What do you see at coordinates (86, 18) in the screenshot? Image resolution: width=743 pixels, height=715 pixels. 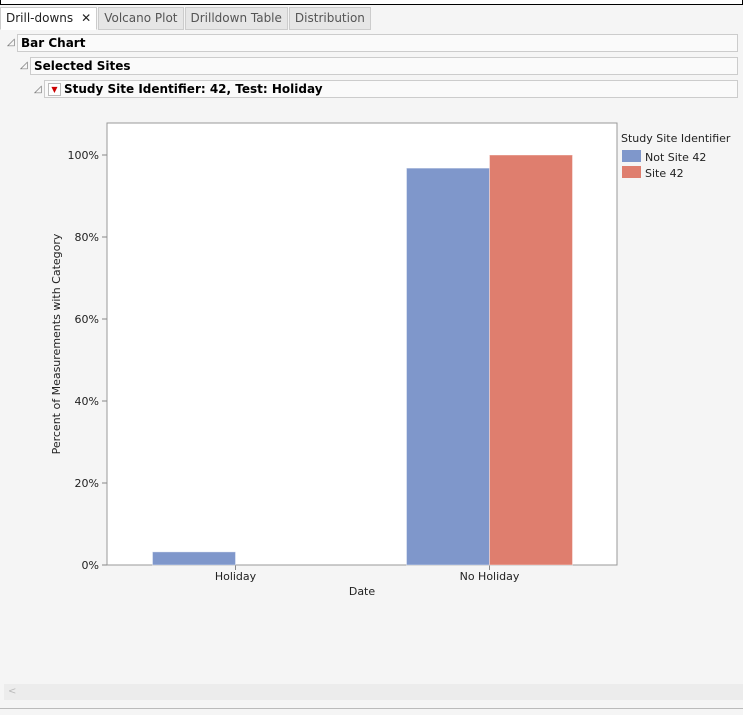 I see `close-icon: ✕` at bounding box center [86, 18].